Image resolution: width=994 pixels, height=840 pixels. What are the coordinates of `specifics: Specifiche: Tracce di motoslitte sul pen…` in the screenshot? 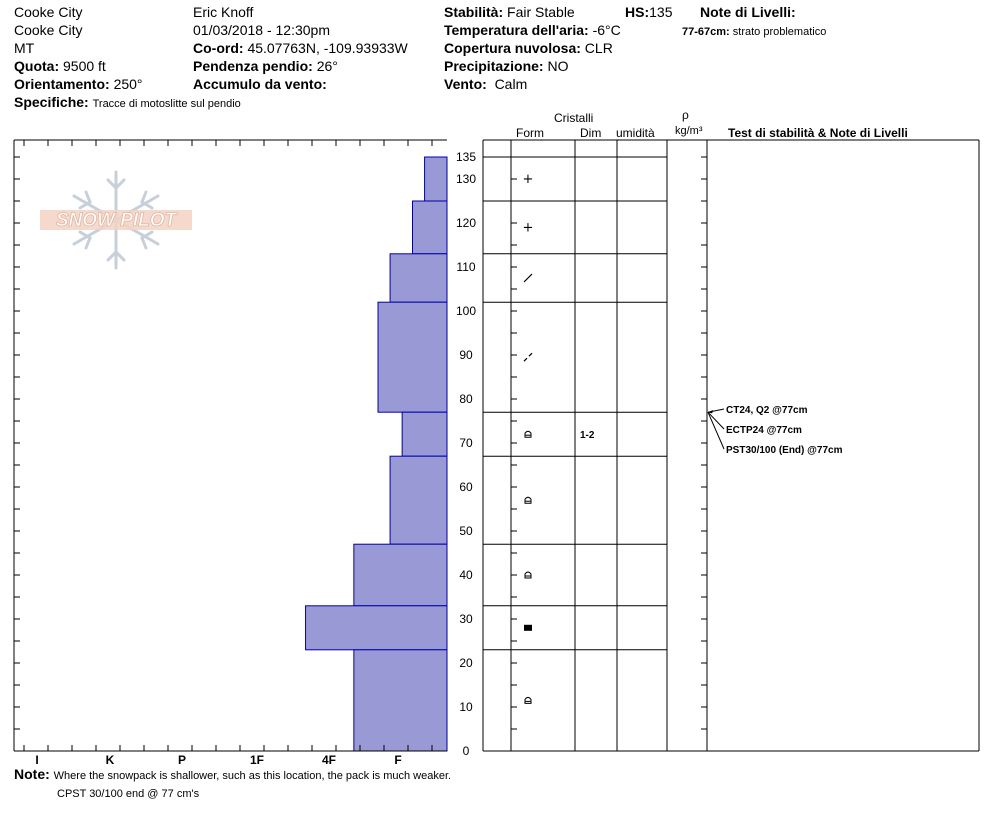 It's located at (127, 102).